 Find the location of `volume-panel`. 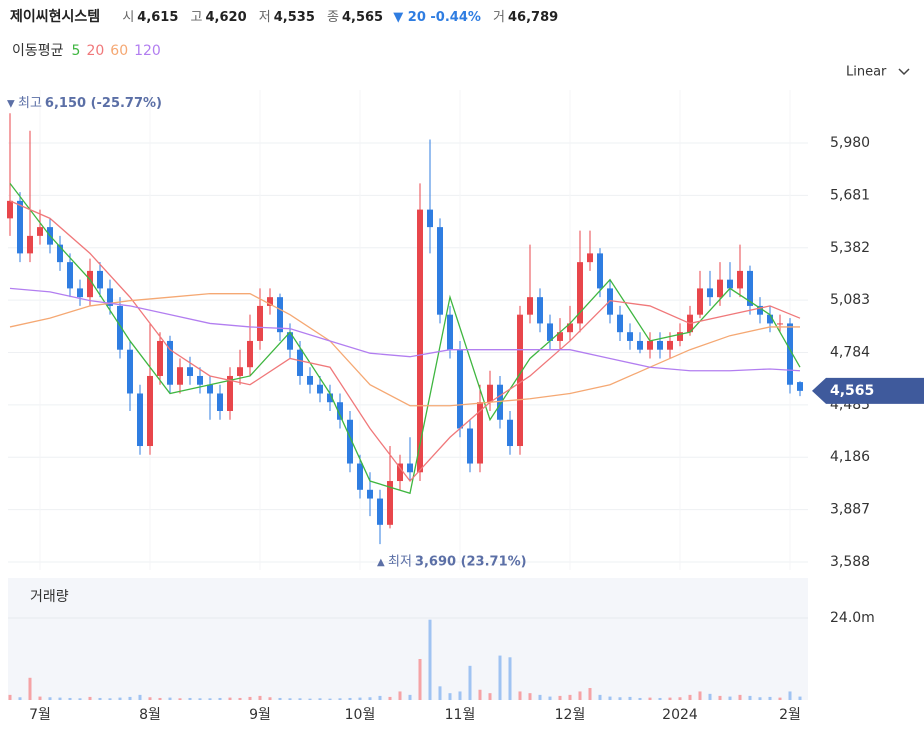

volume-panel is located at coordinates (408, 639).